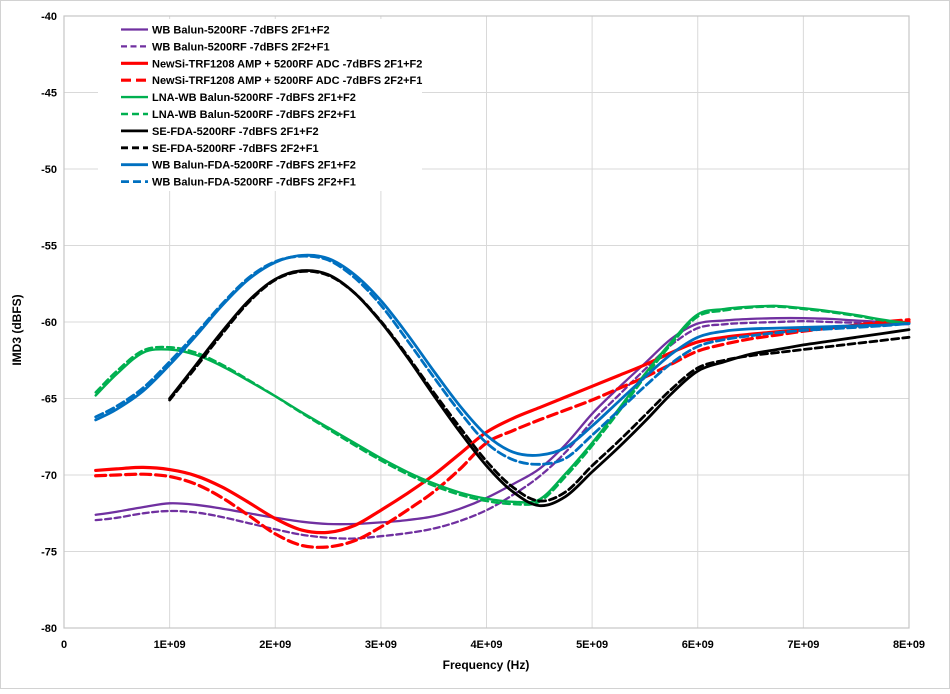 This screenshot has width=950, height=694. What do you see at coordinates (49, 400) in the screenshot?
I see `y-tick-label: -65` at bounding box center [49, 400].